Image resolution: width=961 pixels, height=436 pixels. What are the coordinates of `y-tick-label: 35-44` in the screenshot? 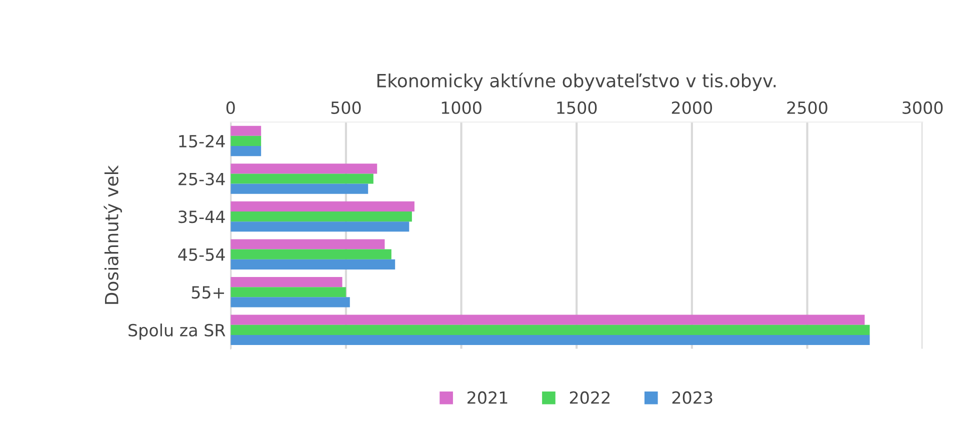 It's located at (201, 217).